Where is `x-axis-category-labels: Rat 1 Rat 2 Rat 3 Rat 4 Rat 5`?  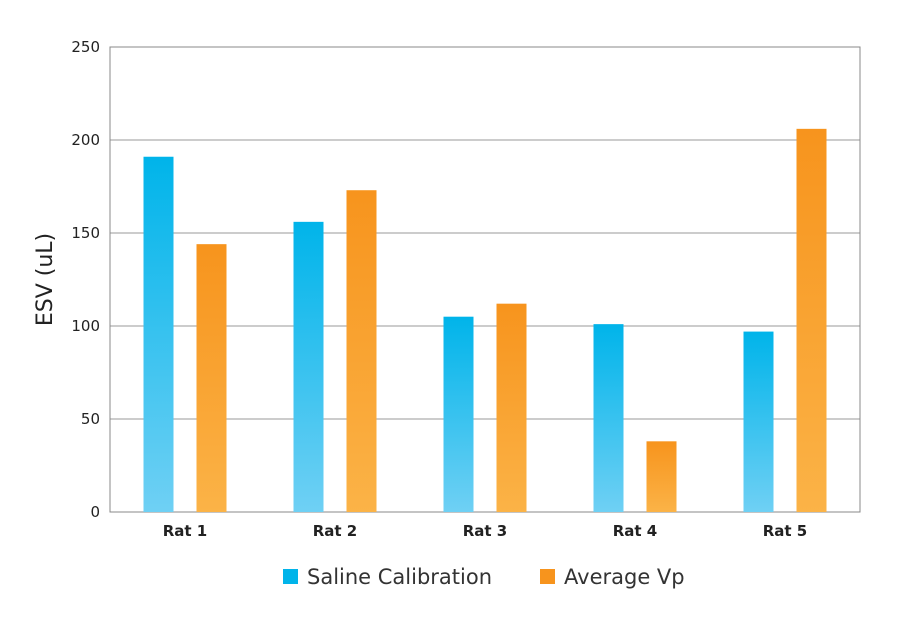 x-axis-category-labels: Rat 1 Rat 2 Rat 3 Rat 4 Rat 5 is located at coordinates (485, 531).